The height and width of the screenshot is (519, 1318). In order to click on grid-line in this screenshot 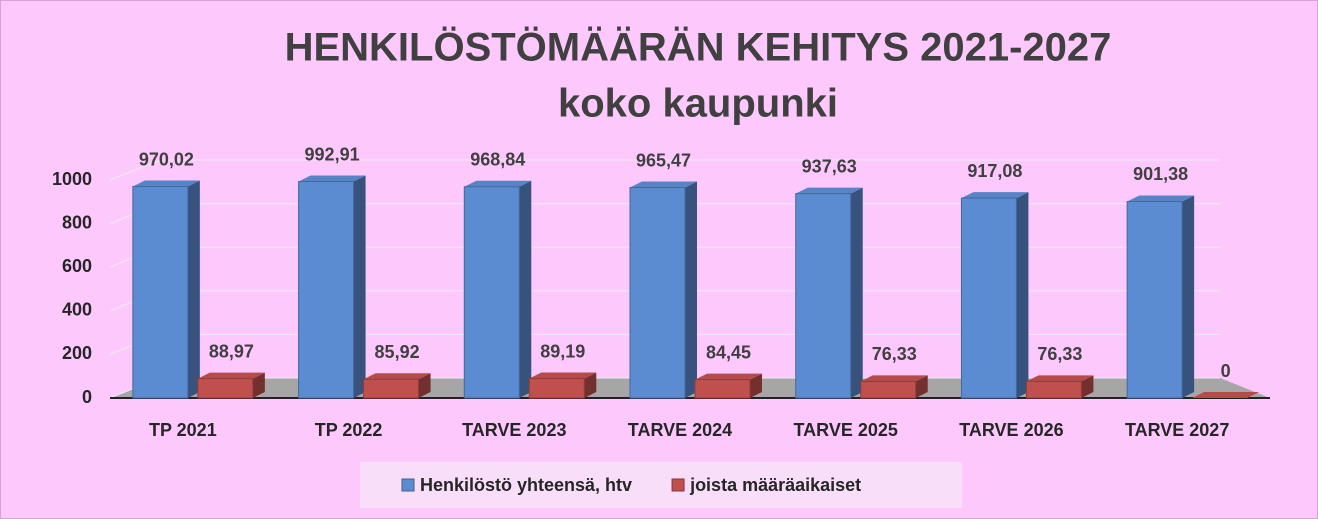, I will do `click(135, 170)`.